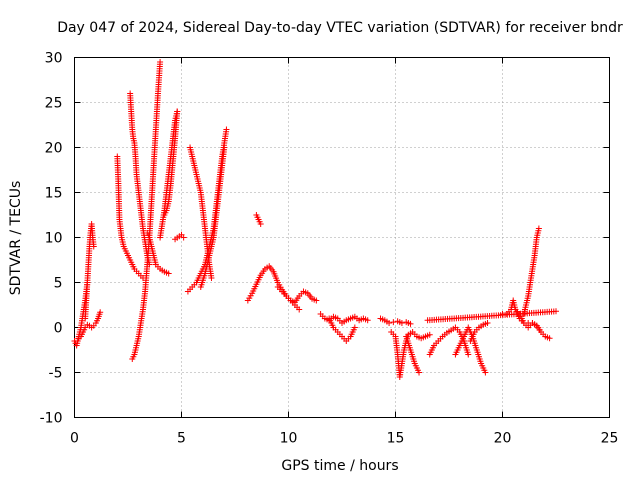 This screenshot has height=480, width=640. I want to click on series-arc16, so click(297, 295).